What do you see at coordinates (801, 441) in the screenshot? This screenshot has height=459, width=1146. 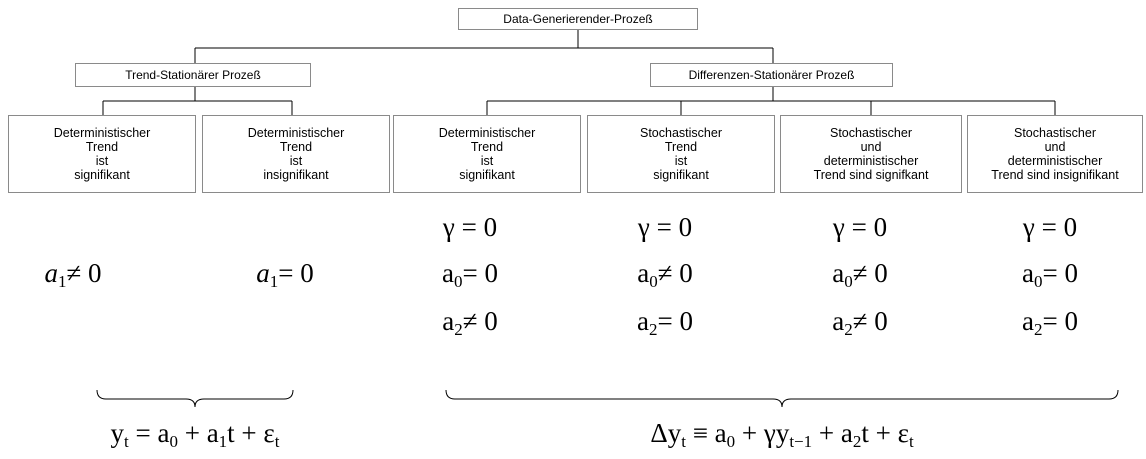 I see `formula-subscript: t−1` at bounding box center [801, 441].